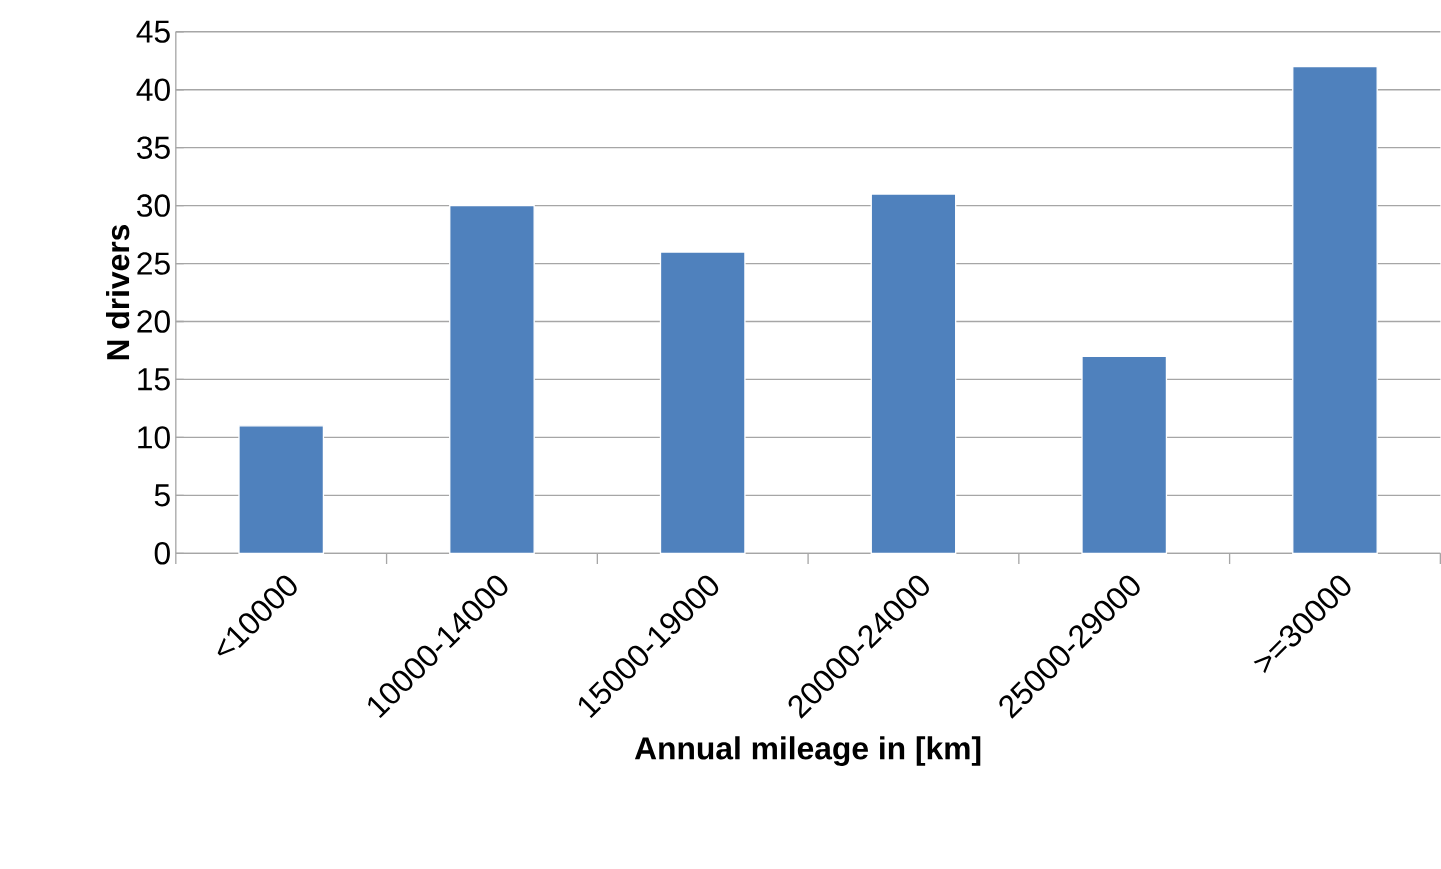  Describe the element at coordinates (153, 321) in the screenshot. I see `y-tick-label: 20` at that location.